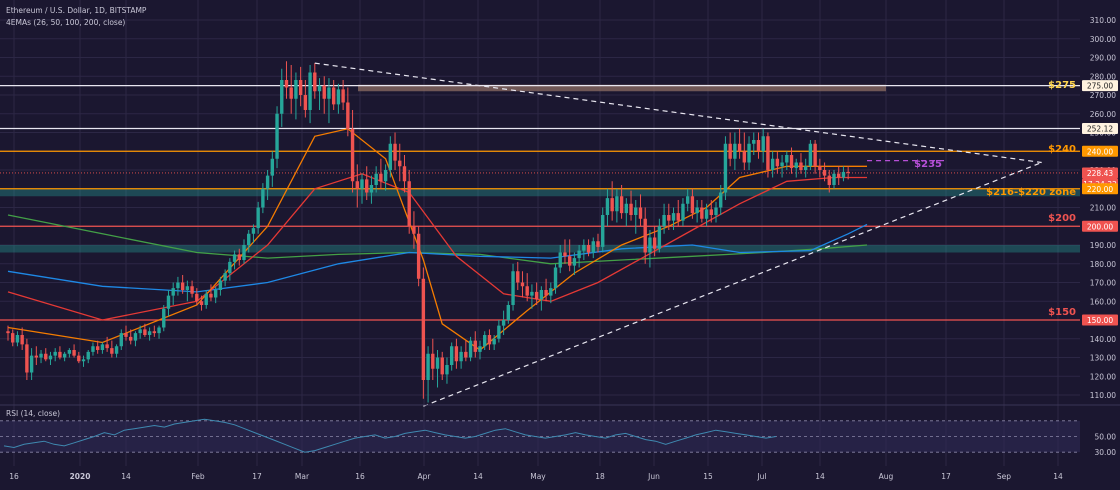 This screenshot has height=490, width=1120. What do you see at coordinates (538, 476) in the screenshot?
I see `x-tick-label: May` at bounding box center [538, 476].